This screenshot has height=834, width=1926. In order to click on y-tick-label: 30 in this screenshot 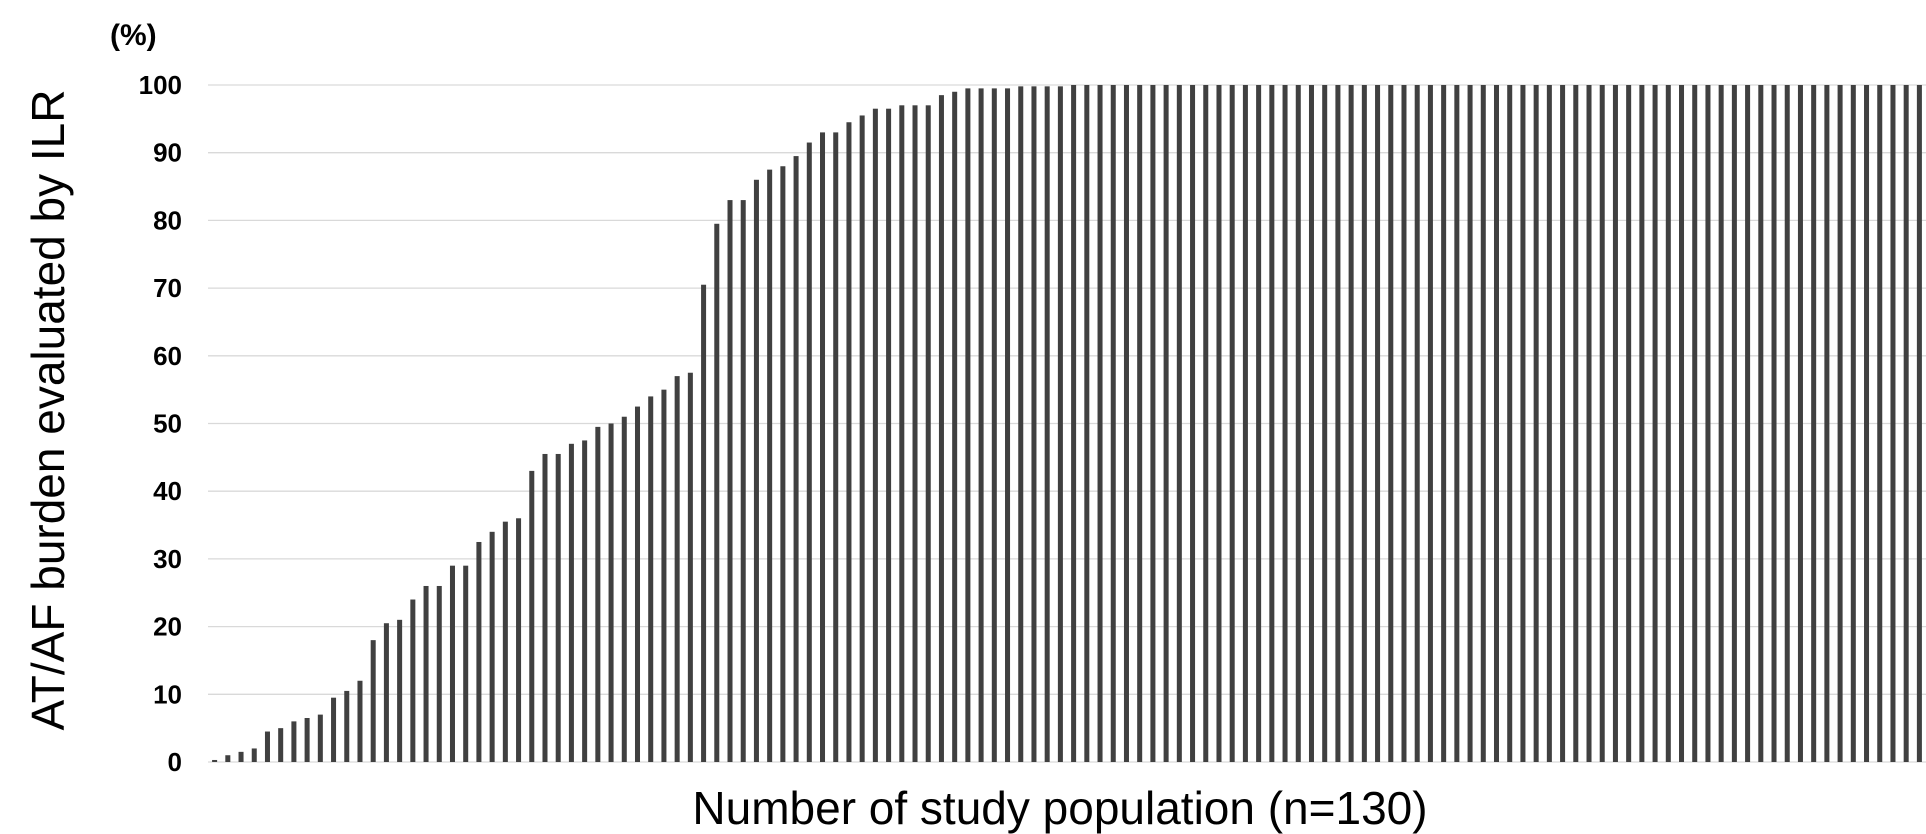, I will do `click(167, 559)`.